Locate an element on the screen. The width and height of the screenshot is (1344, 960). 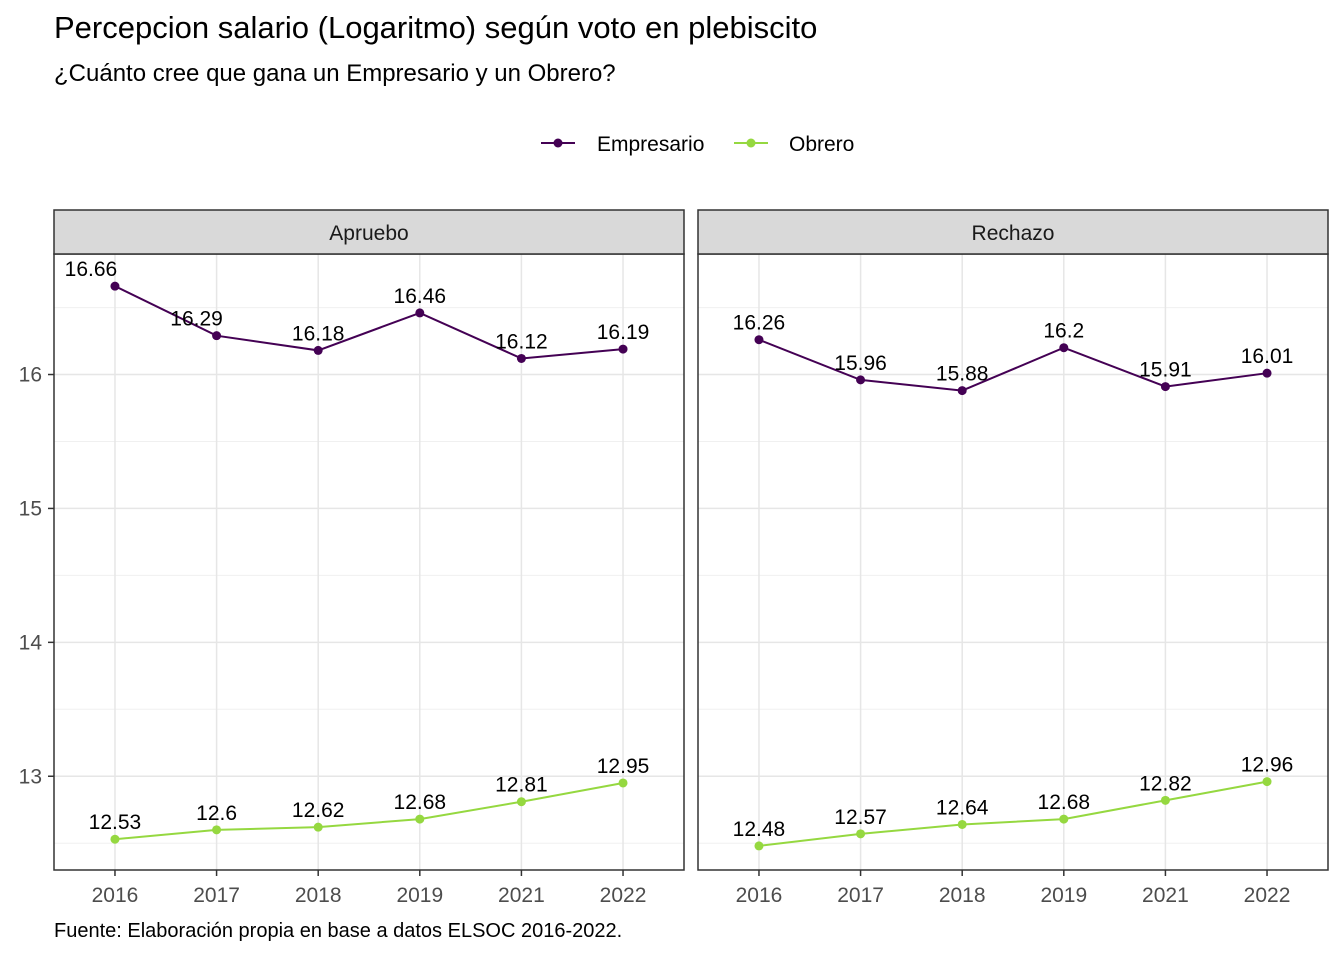
data-label-empresario: 15.88 is located at coordinates (962, 374).